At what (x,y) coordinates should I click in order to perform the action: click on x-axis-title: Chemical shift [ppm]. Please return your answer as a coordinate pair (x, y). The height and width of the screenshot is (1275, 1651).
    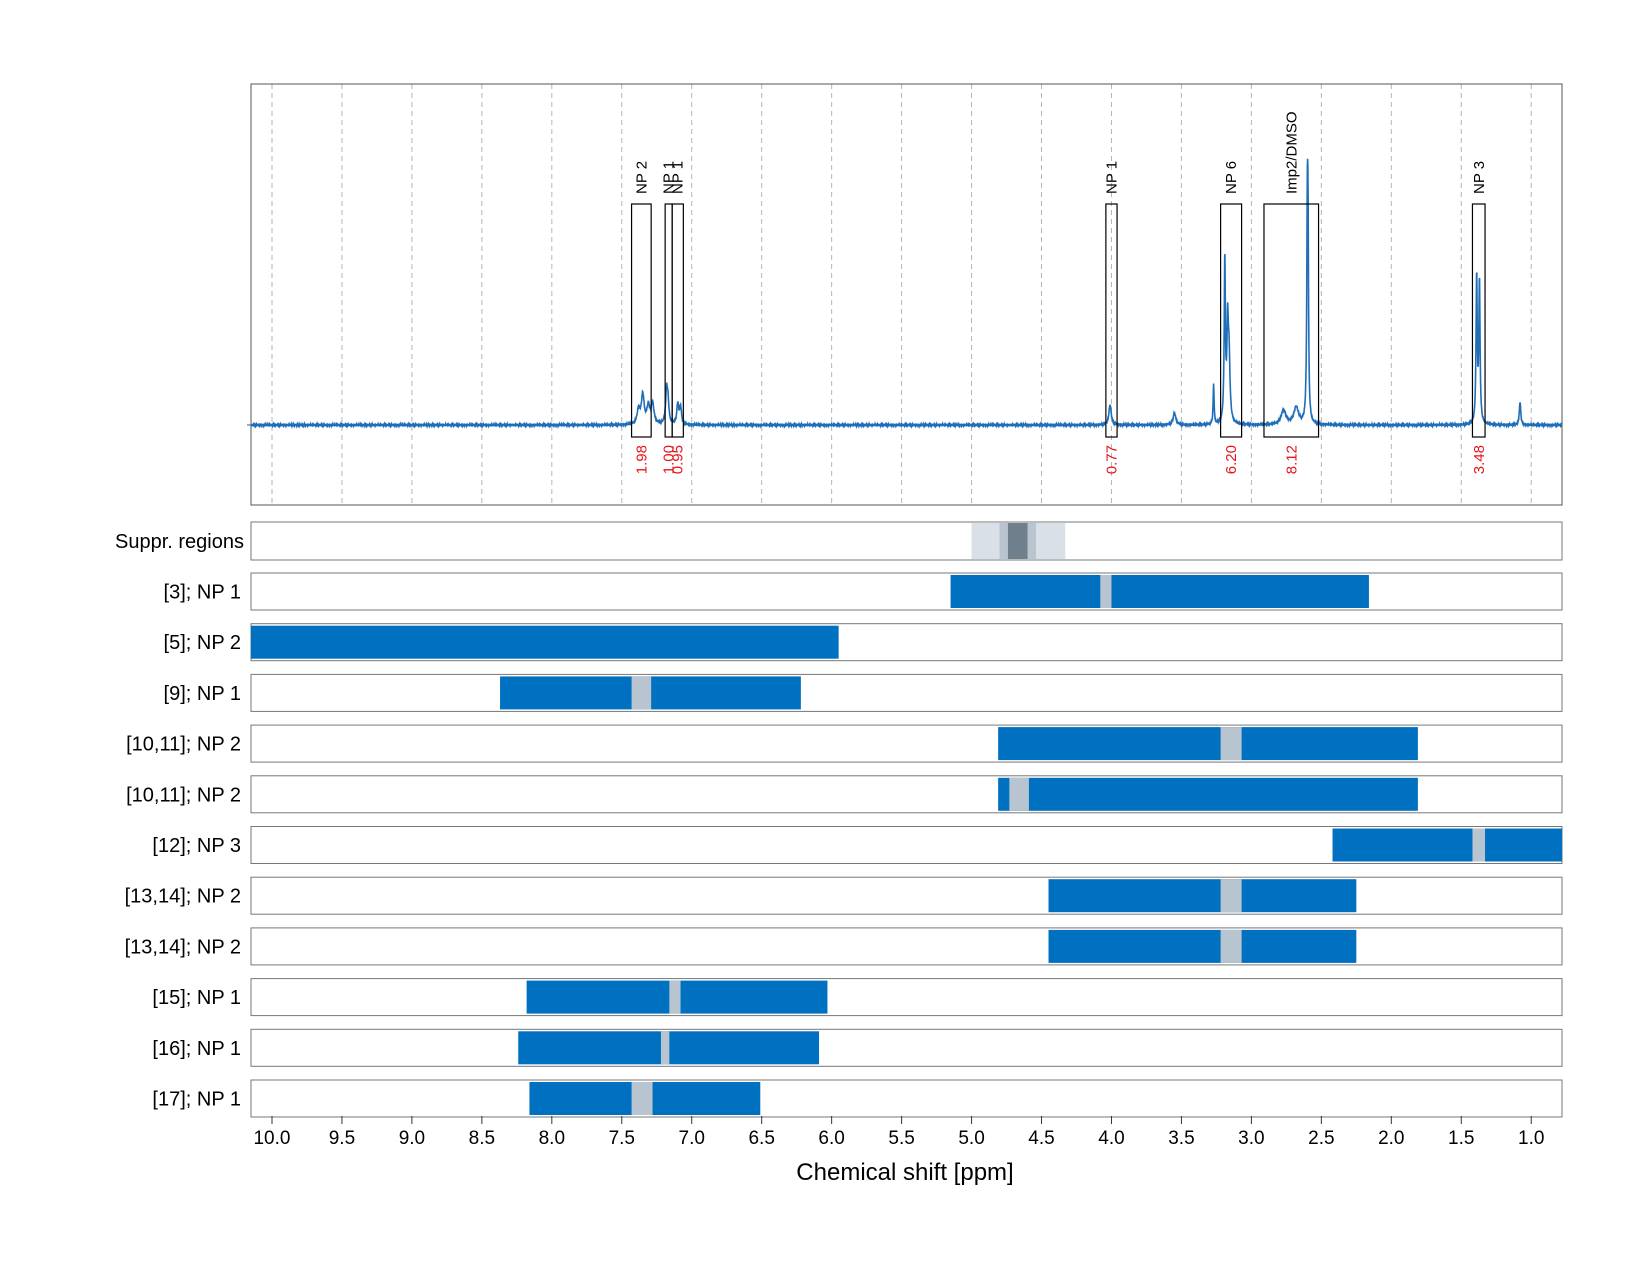
    Looking at the image, I should click on (904, 1172).